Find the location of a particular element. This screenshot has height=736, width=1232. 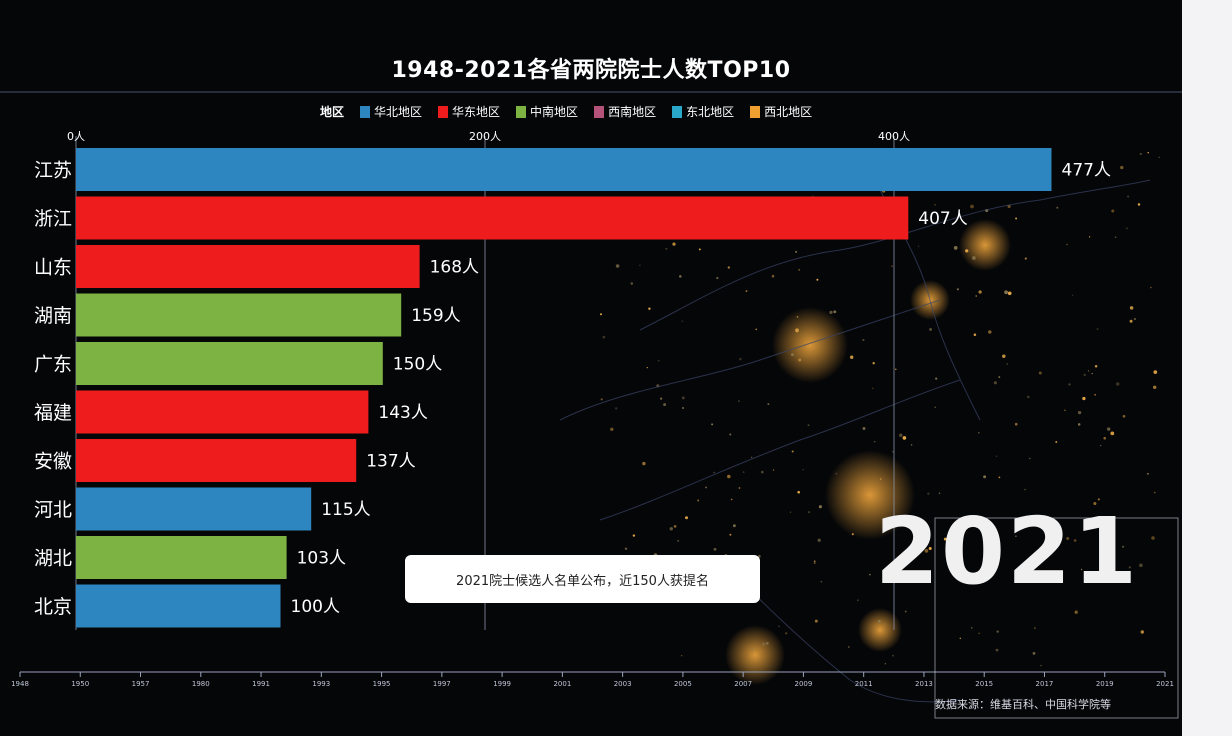

timeline-year-label: 1948 is located at coordinates (20, 684).